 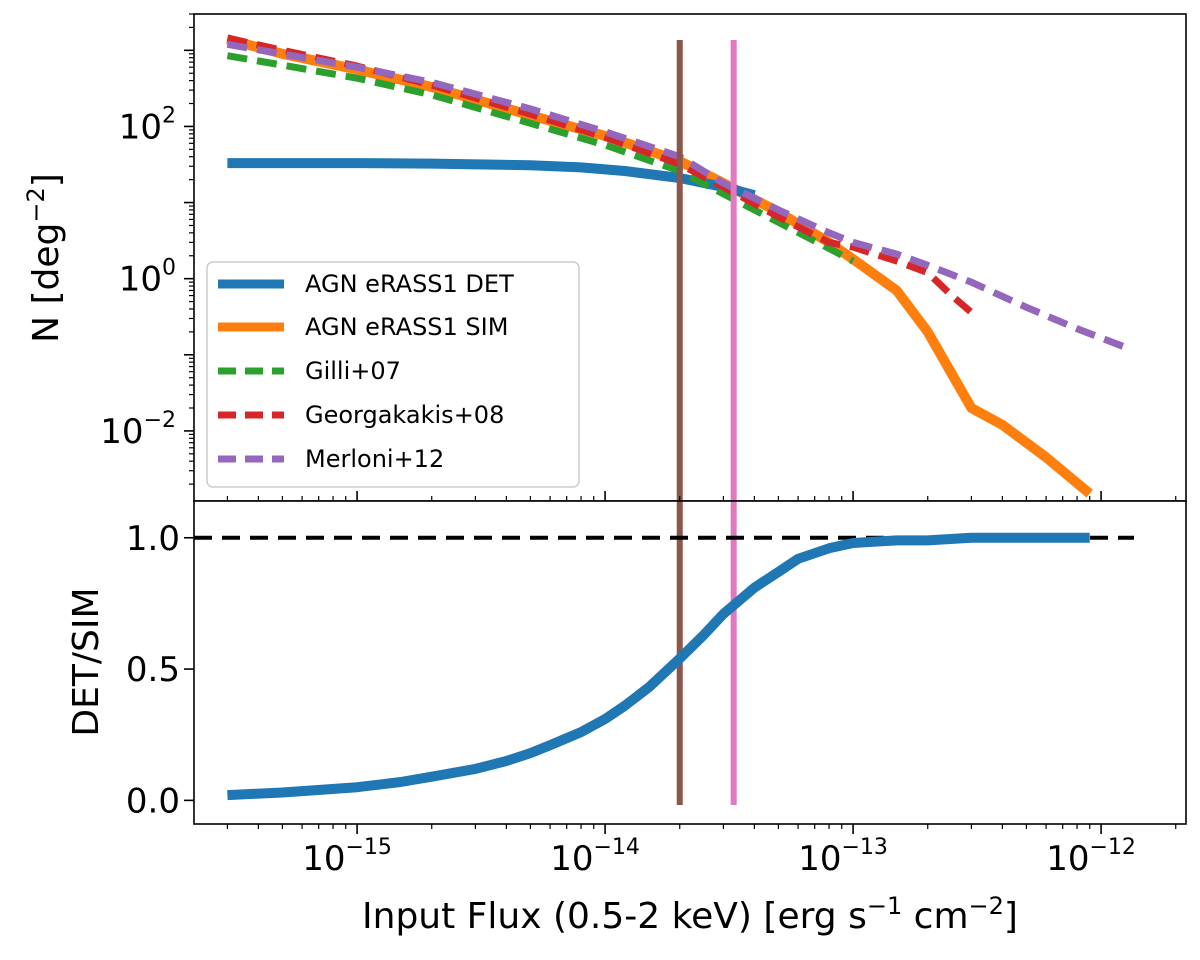 What do you see at coordinates (147, 125) in the screenshot?
I see `top-ytick-label: 10²` at bounding box center [147, 125].